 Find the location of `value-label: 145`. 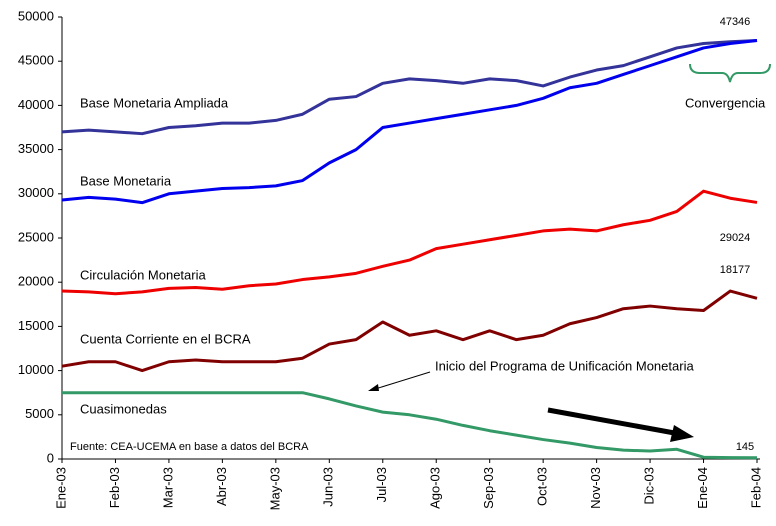

value-label: 145 is located at coordinates (745, 447).